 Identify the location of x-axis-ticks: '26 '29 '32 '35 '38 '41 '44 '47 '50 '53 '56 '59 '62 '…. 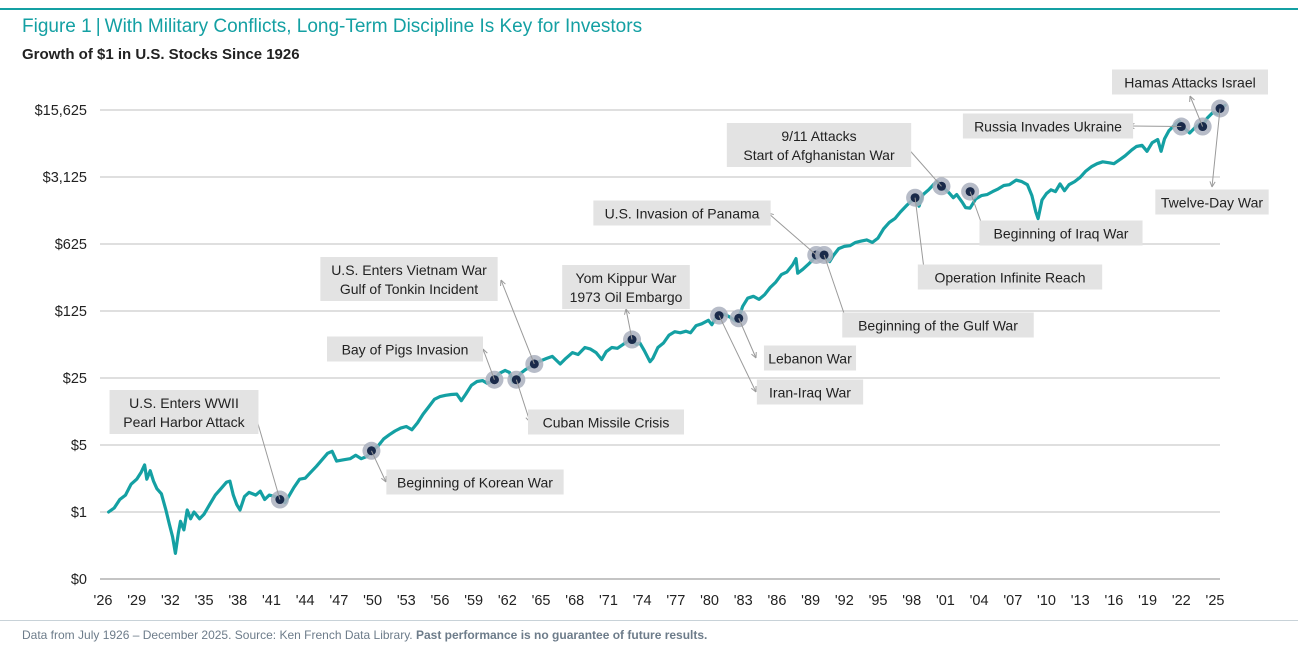
(659, 601).